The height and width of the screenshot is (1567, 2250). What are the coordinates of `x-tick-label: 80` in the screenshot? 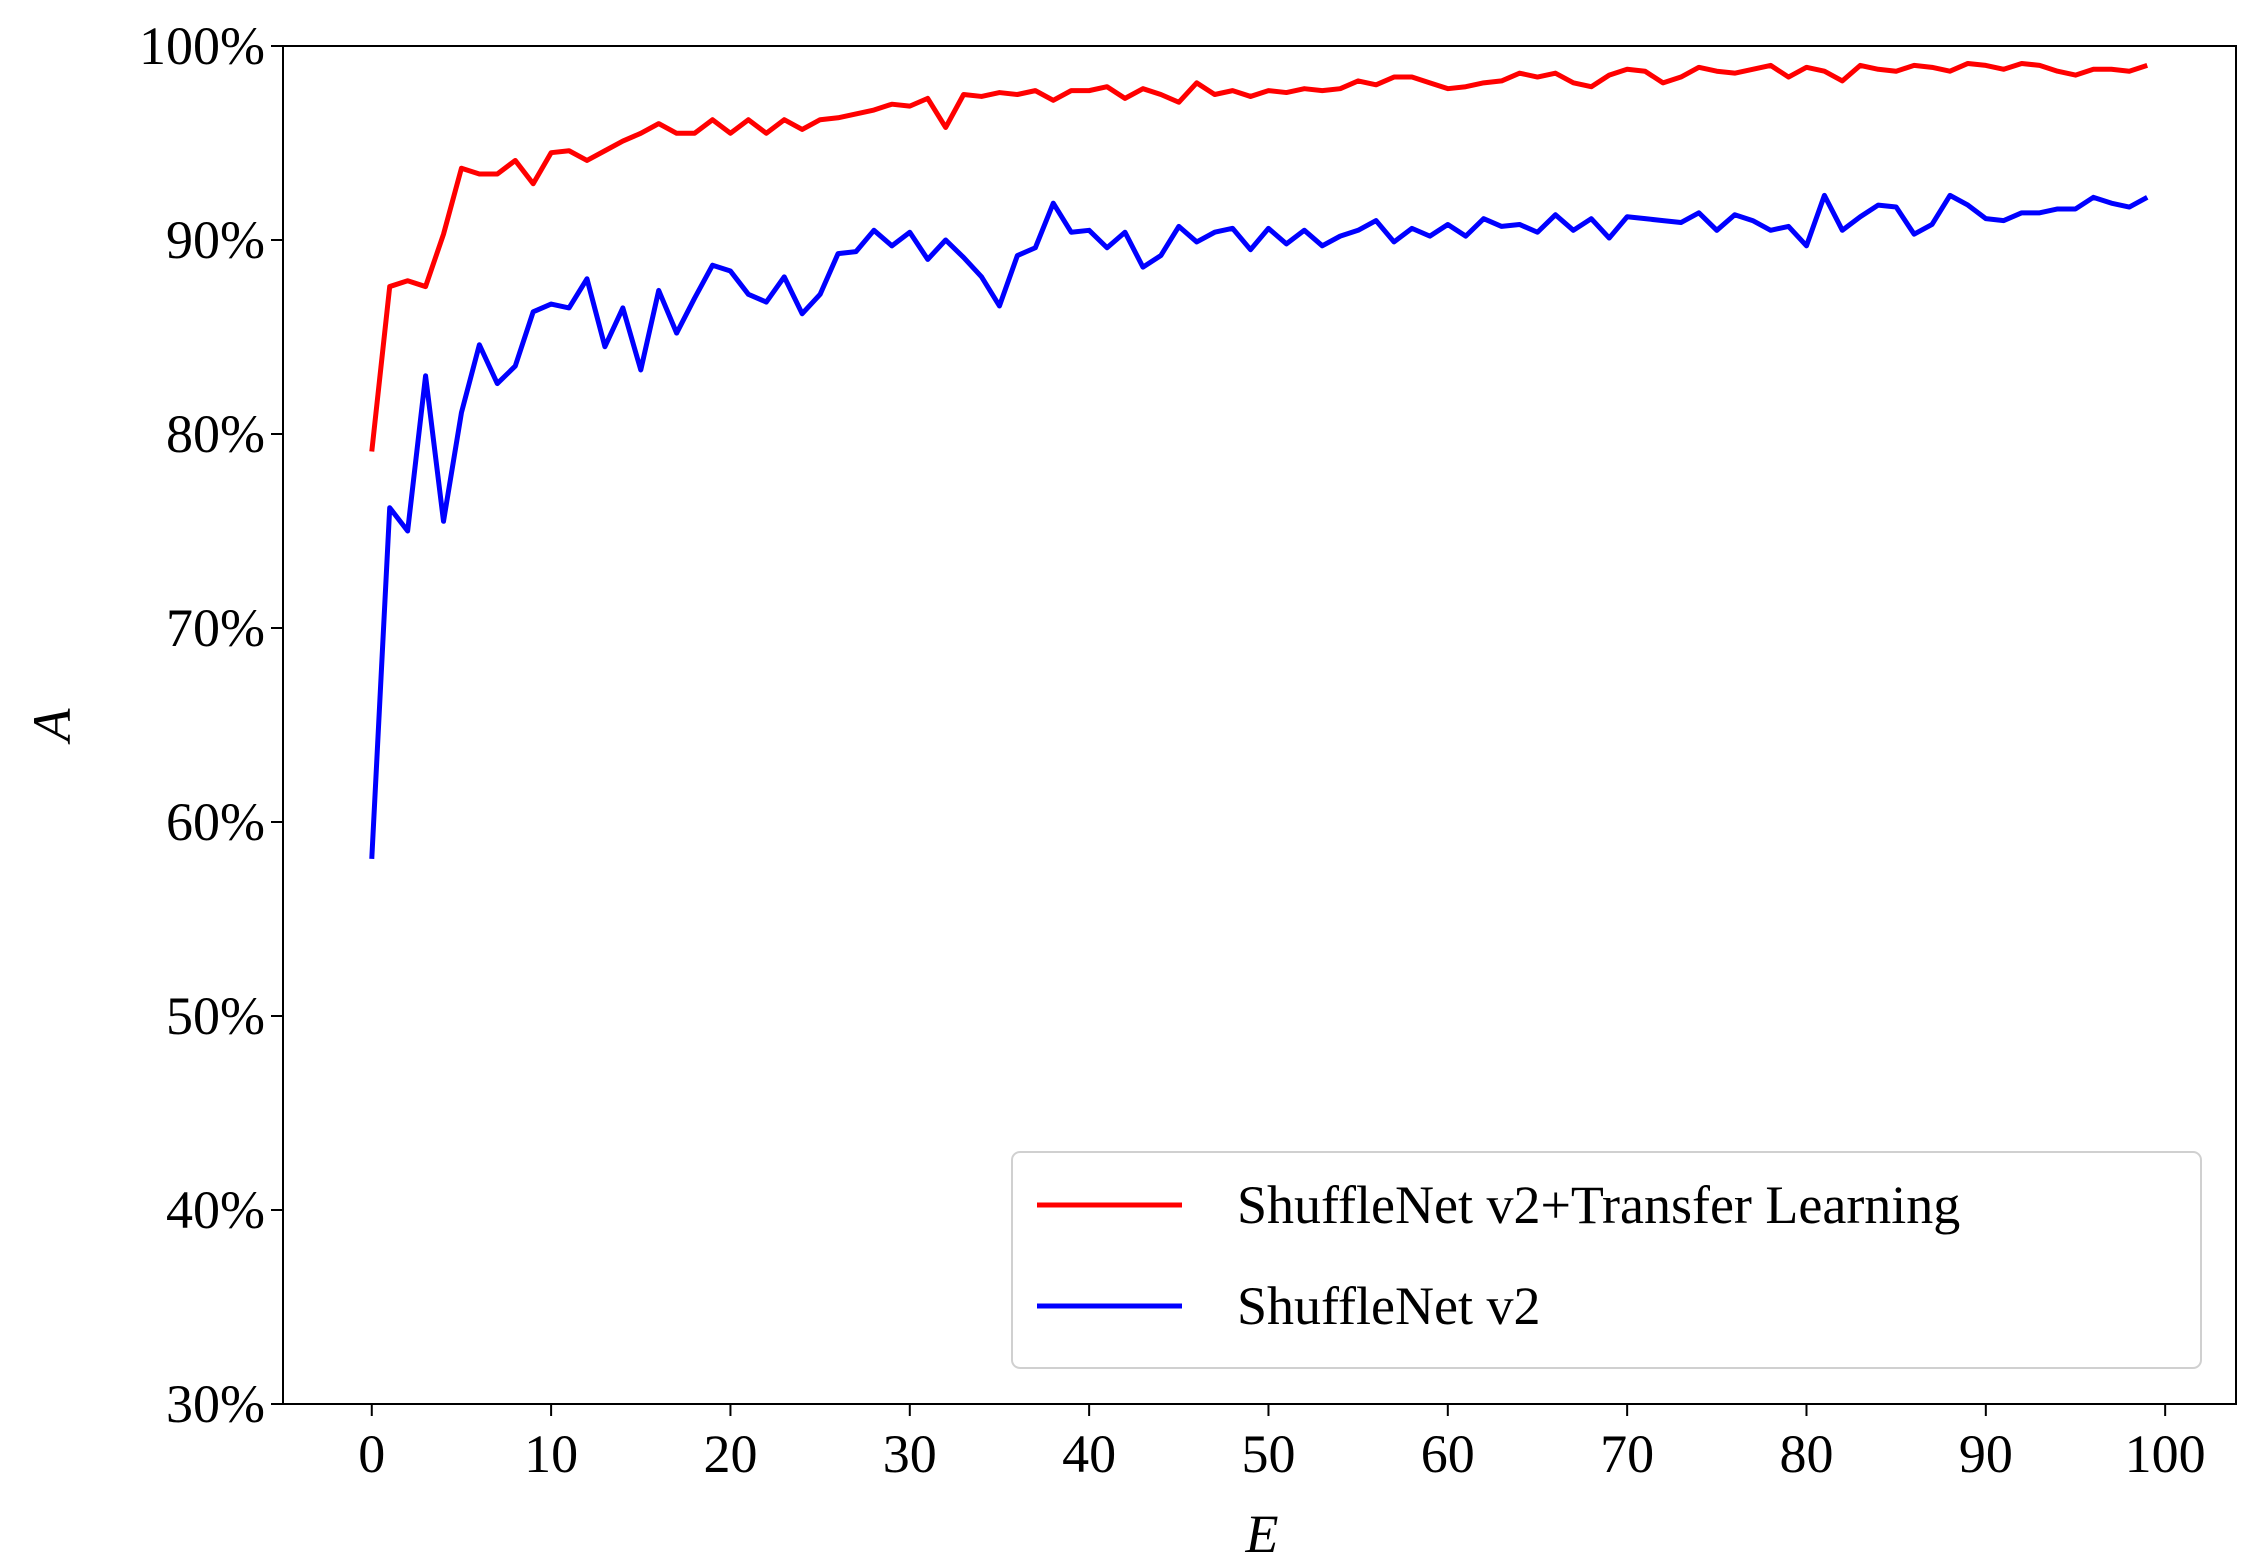 It's located at (1806, 1454).